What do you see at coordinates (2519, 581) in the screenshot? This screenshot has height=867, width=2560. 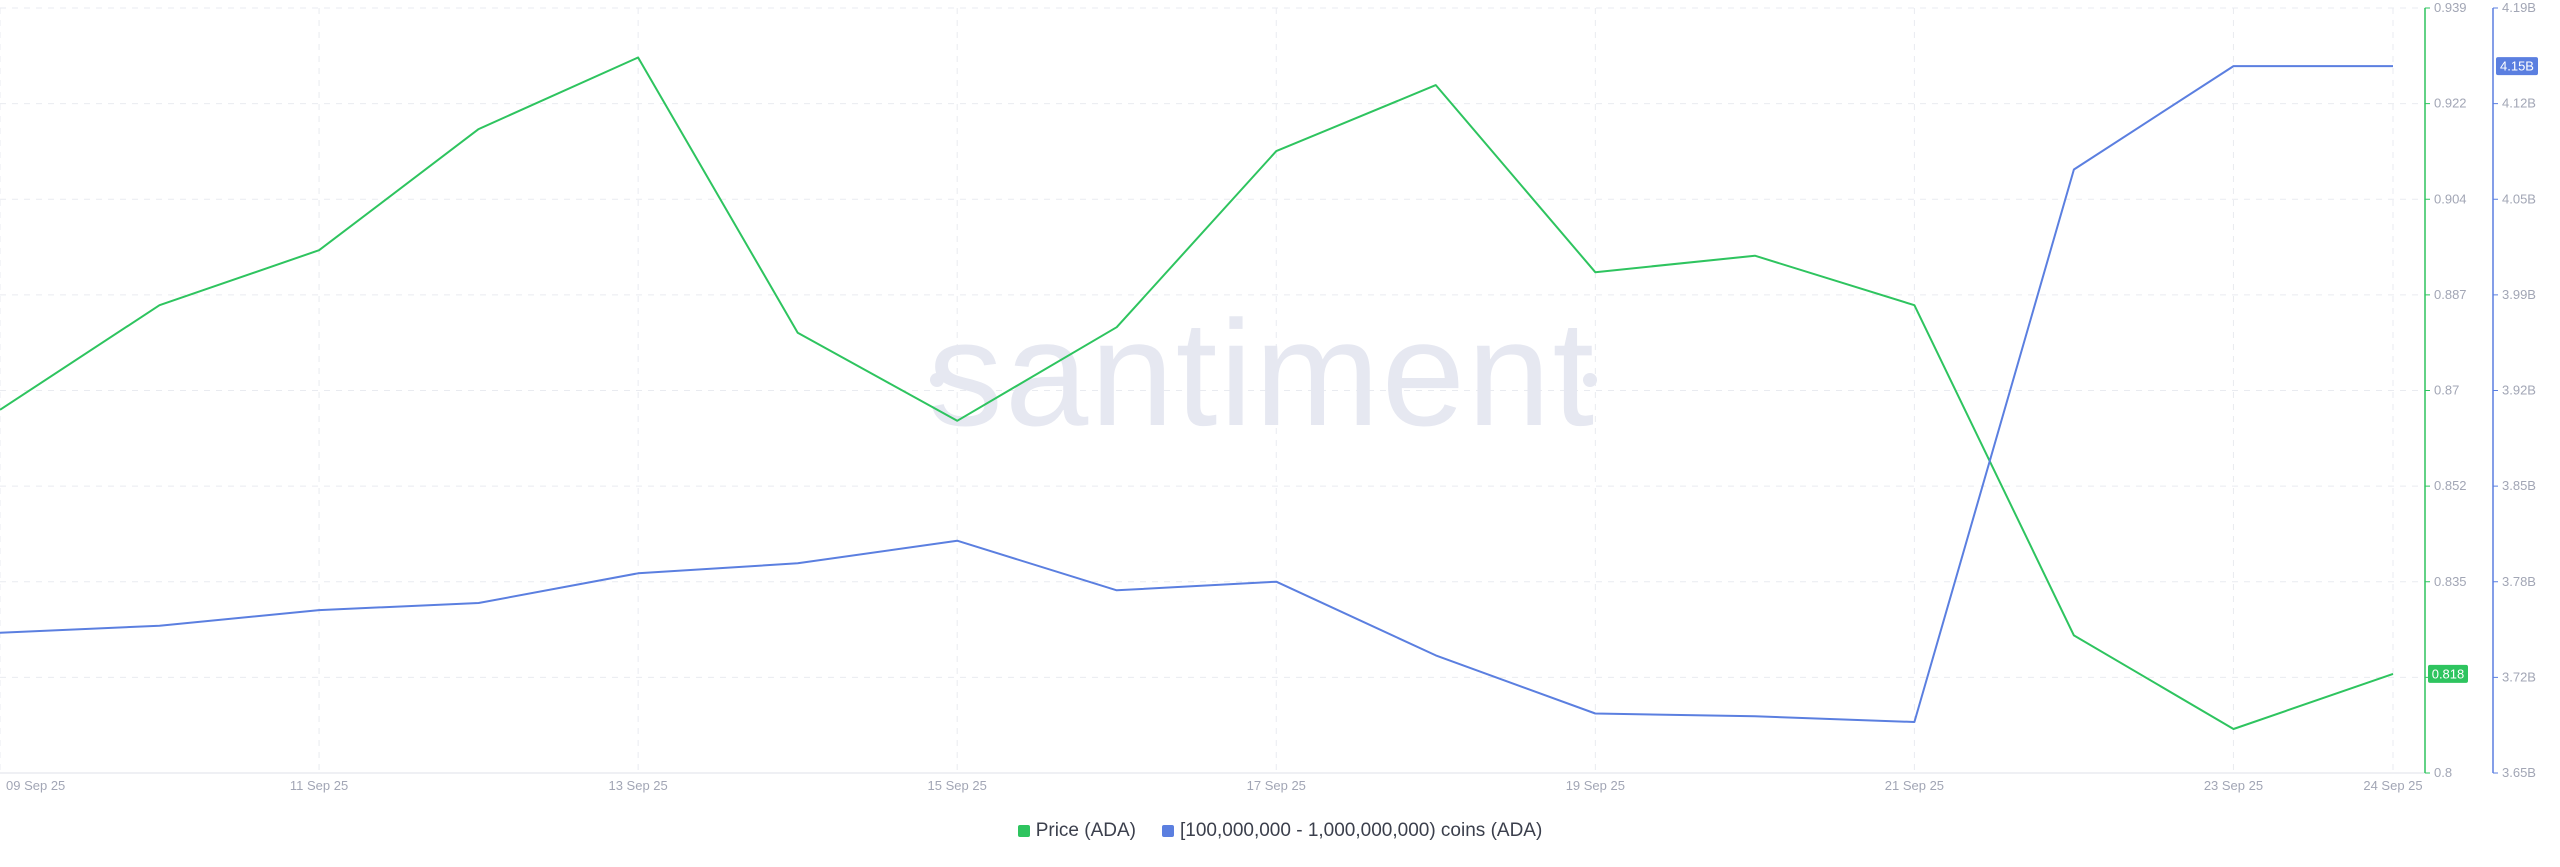 I see `holders-axis-tick-label: 3.78B` at bounding box center [2519, 581].